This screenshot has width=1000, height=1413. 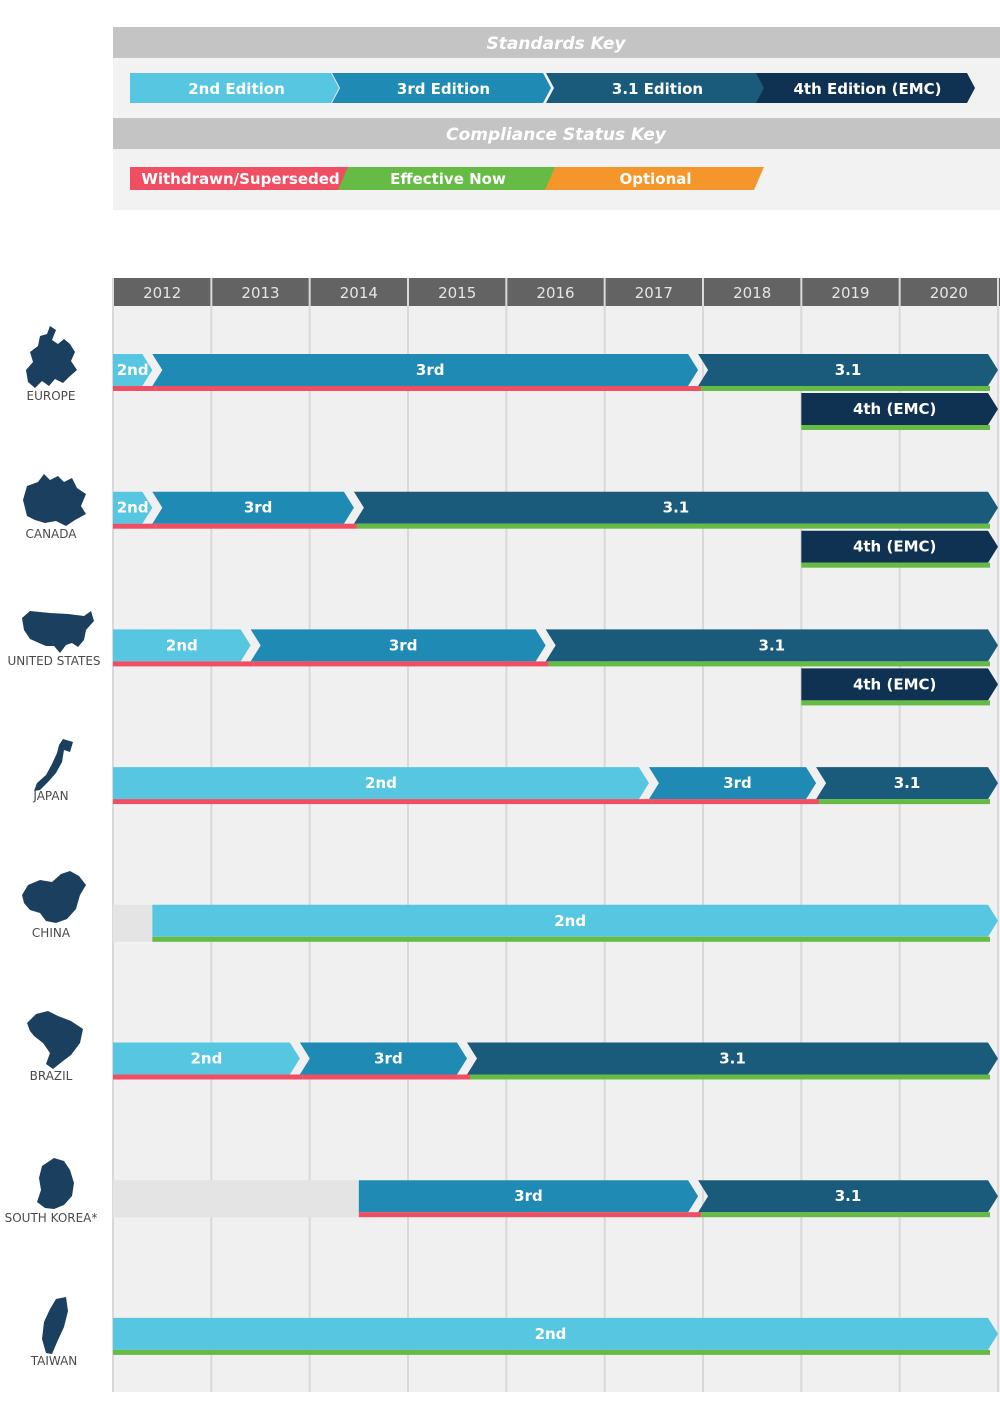 I want to click on taiwan-map-icon, so click(x=55, y=1325).